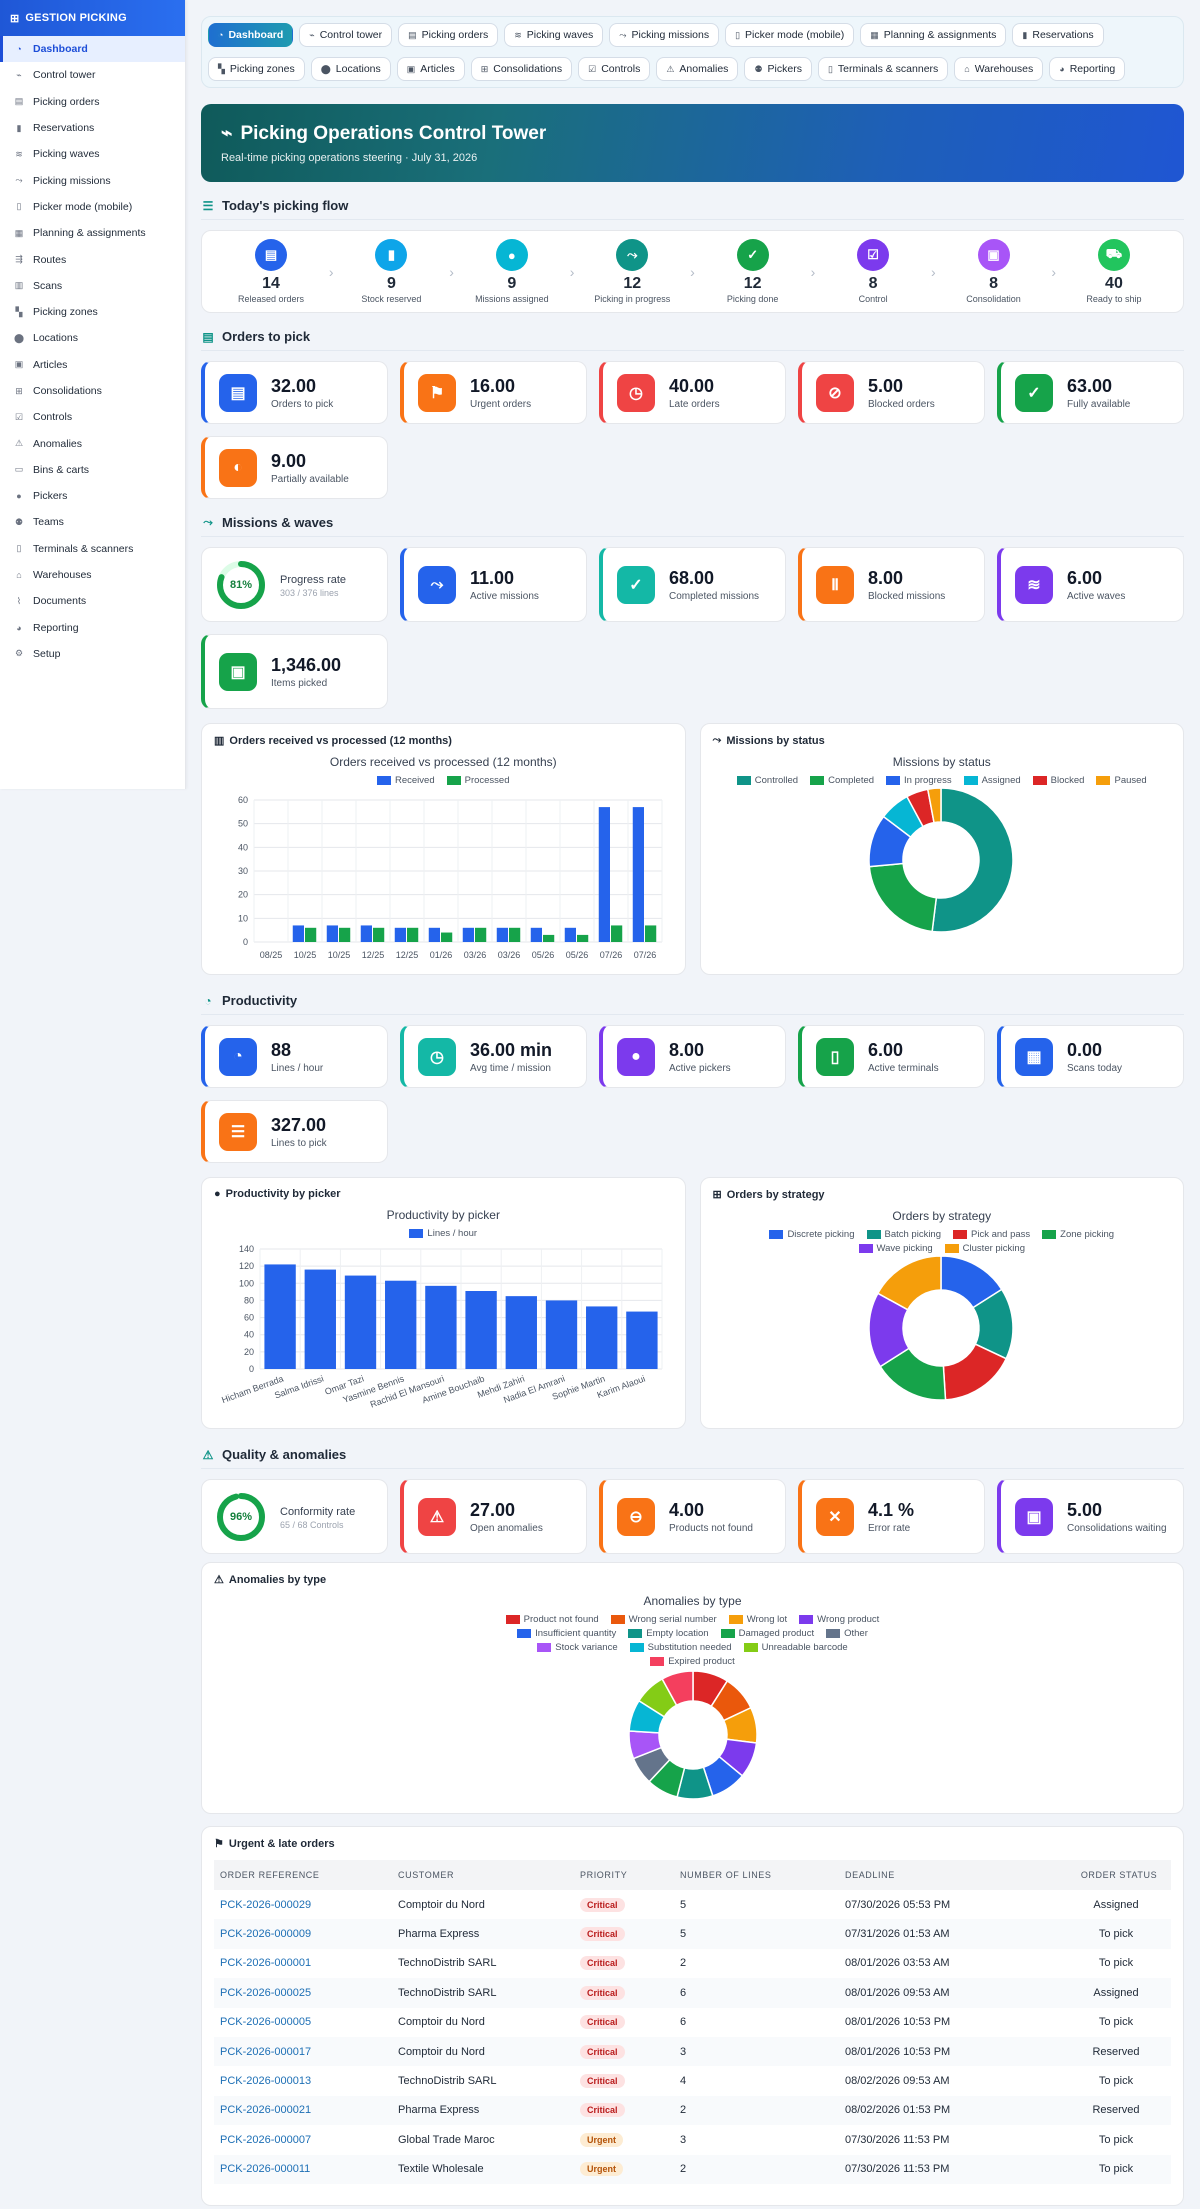  Describe the element at coordinates (566, 1633) in the screenshot. I see `legend-entry-insufficient-quantity: Insufficient quantity` at that location.